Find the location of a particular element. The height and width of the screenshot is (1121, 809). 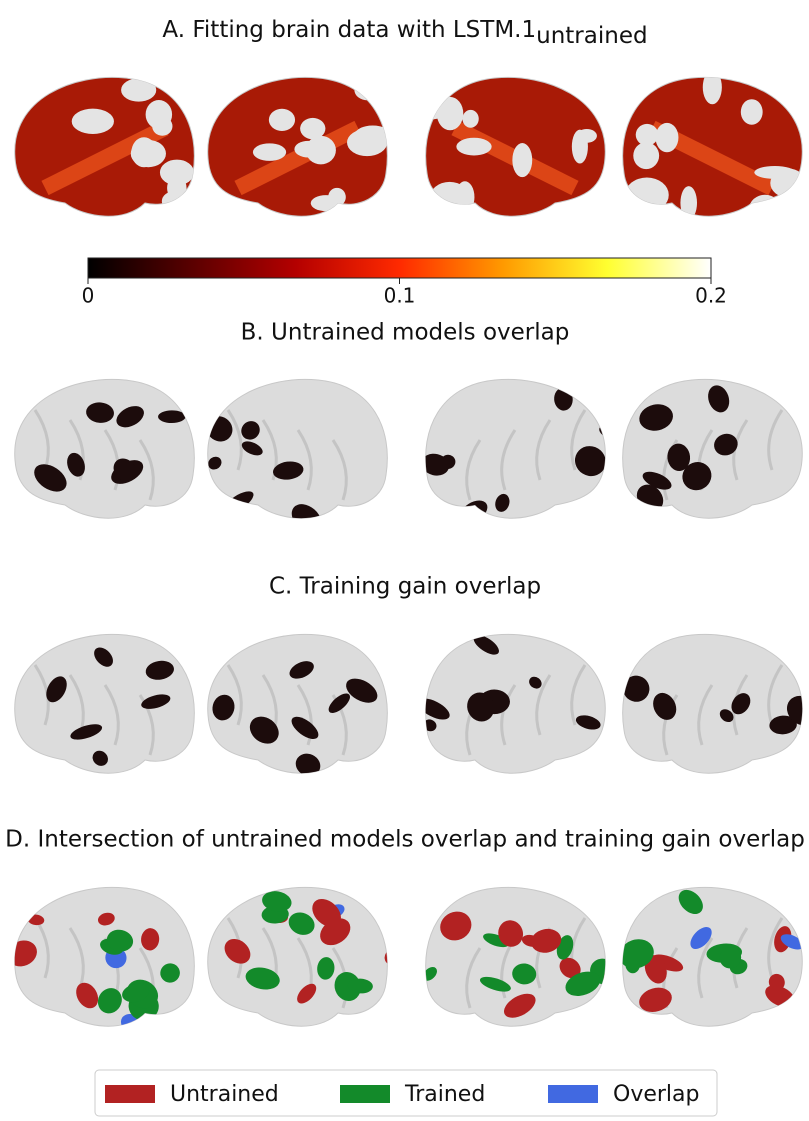

panel-title: C. Training gain overlap is located at coordinates (405, 587).